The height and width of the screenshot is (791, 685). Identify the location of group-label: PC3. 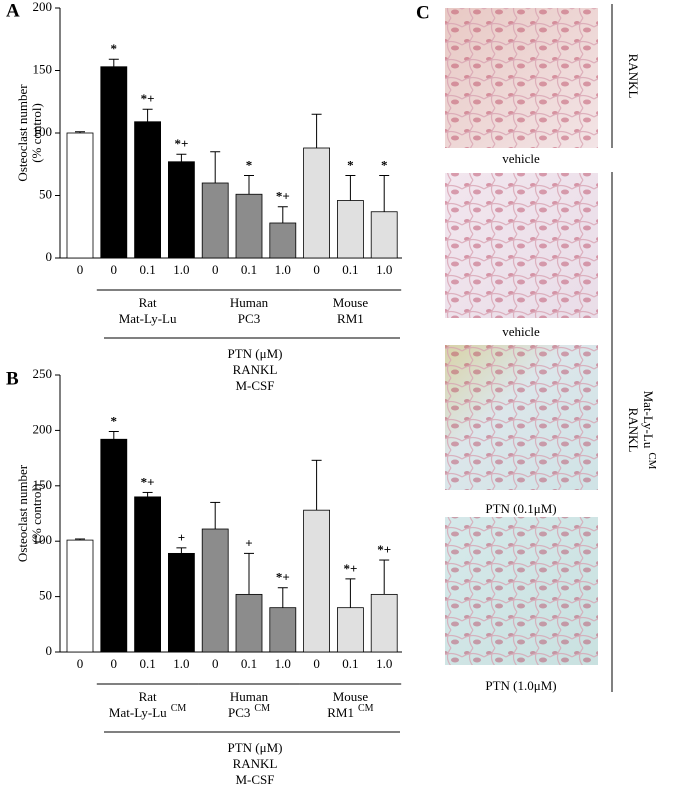
(249, 318).